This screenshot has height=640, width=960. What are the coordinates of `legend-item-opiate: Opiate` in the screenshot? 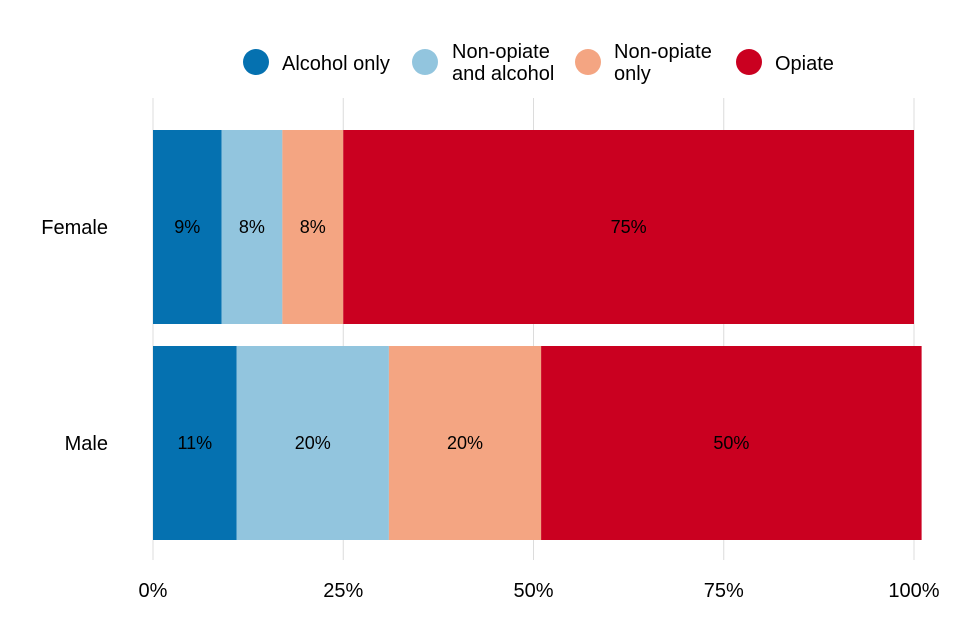 It's located at (785, 62).